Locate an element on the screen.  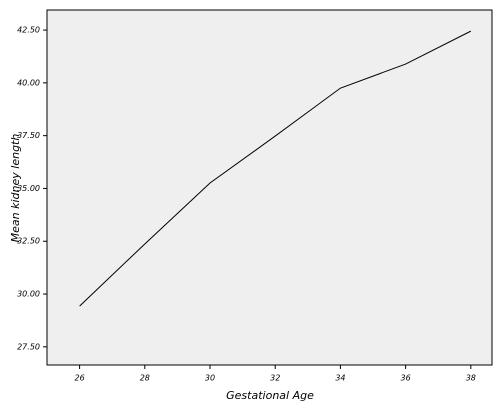
y-tick-label: 37.50 is located at coordinates (28, 135).